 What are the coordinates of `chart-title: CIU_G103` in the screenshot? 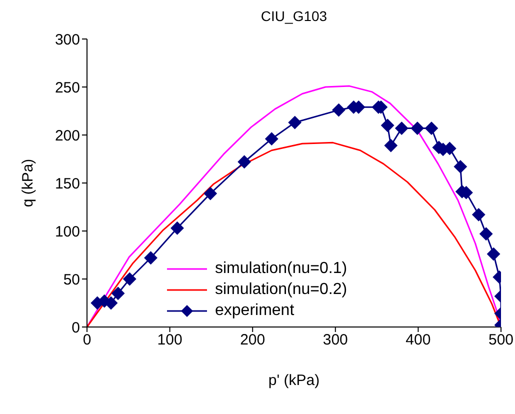 It's located at (294, 16).